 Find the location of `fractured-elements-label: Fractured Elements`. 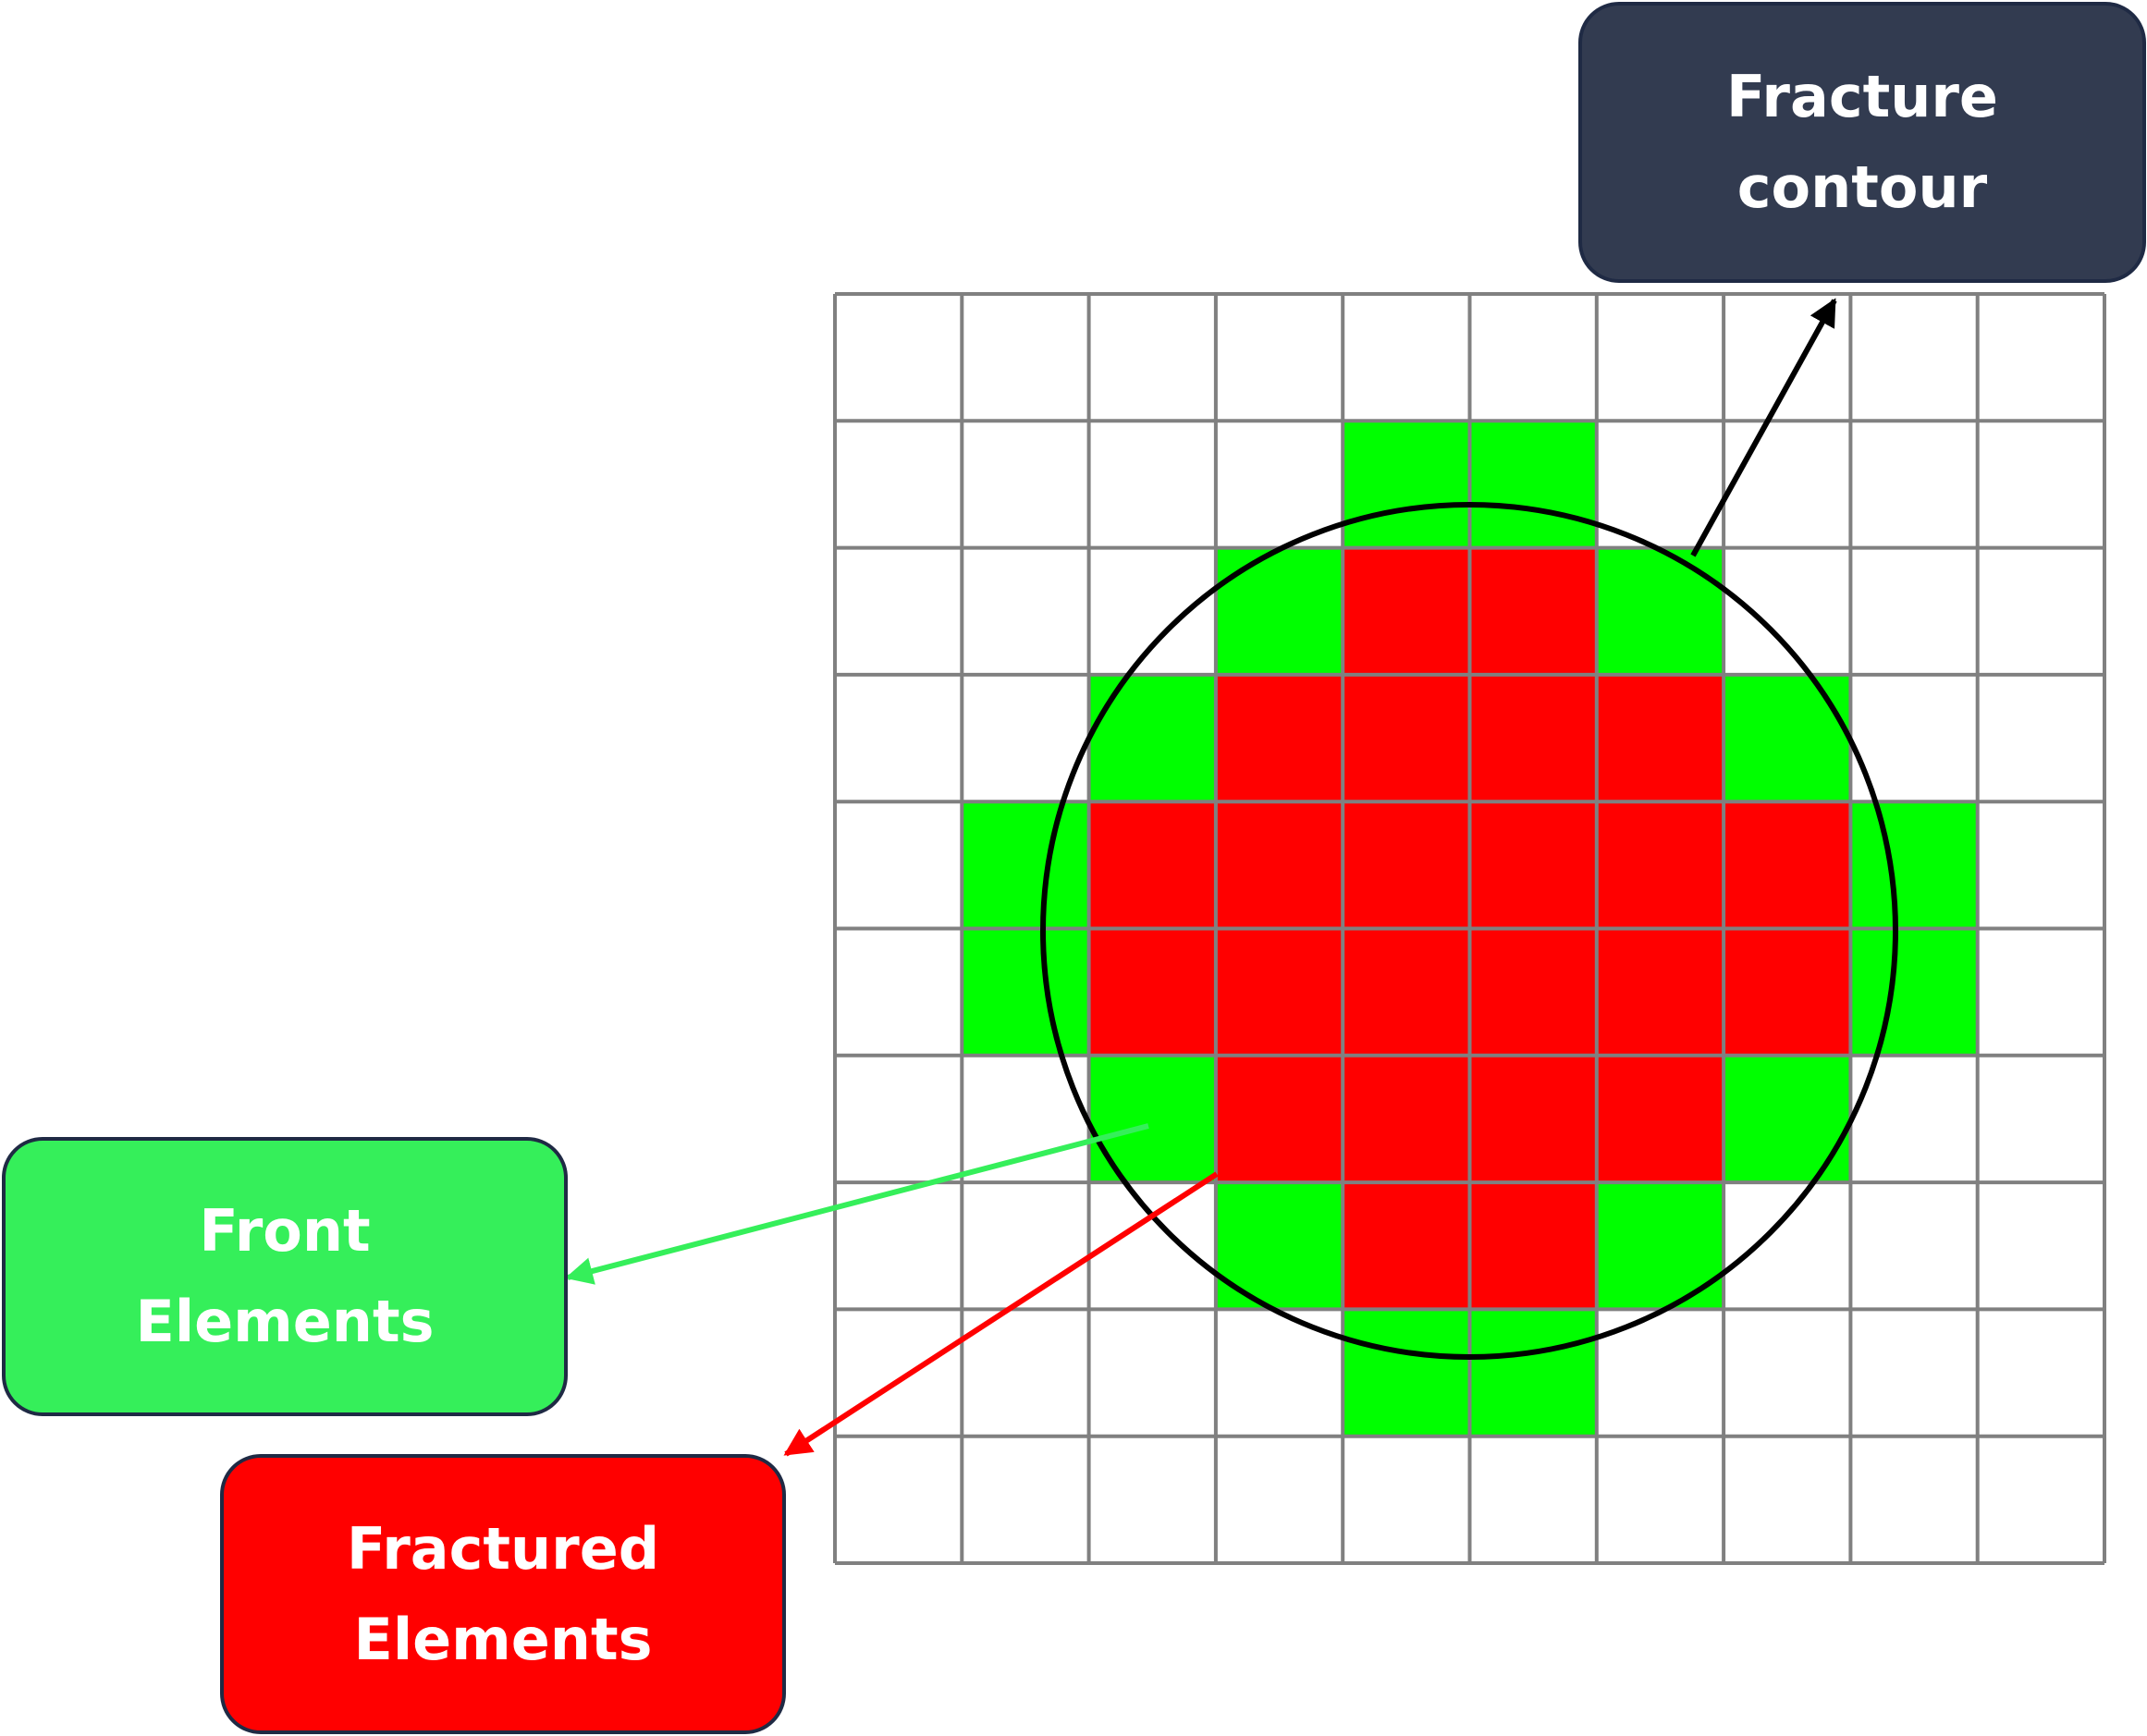

fractured-elements-label: Fractured Elements is located at coordinates (503, 1594).